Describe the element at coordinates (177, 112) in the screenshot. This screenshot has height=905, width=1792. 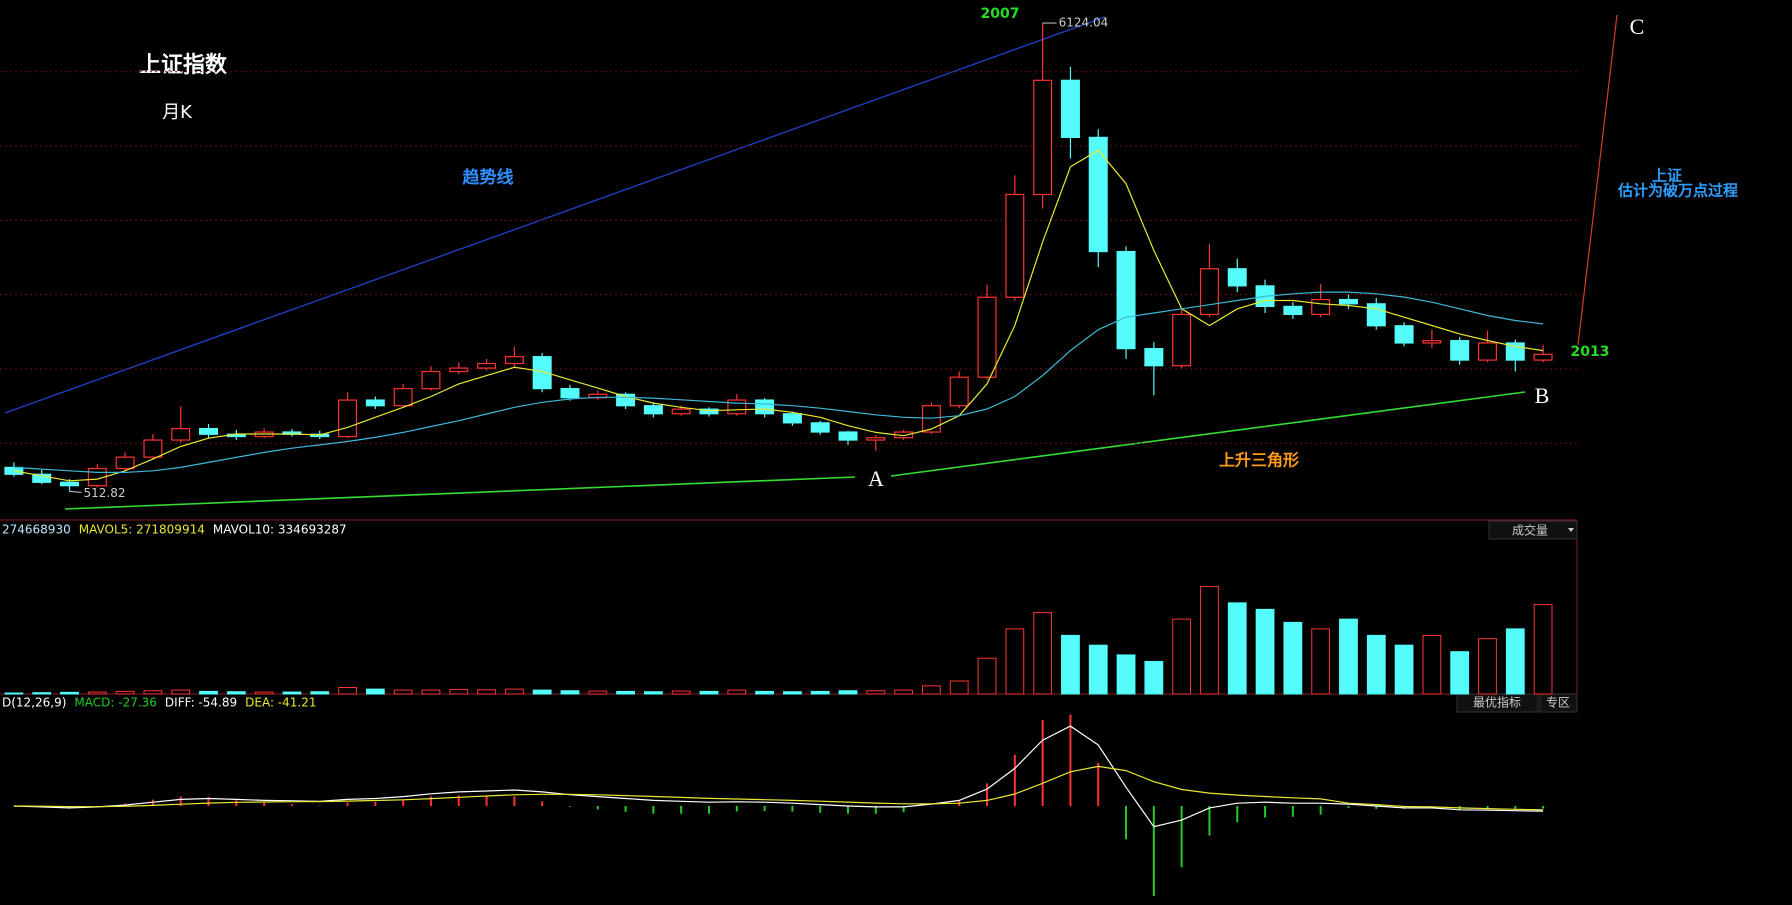
I see `chart-subtitle: 月K` at that location.